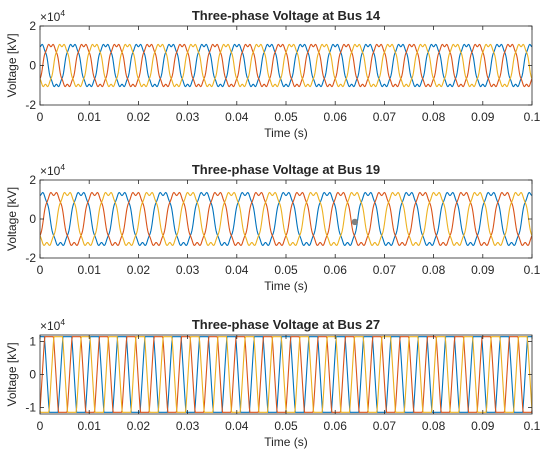 Image resolution: width=550 pixels, height=459 pixels. I want to click on marker-point, so click(355, 222).